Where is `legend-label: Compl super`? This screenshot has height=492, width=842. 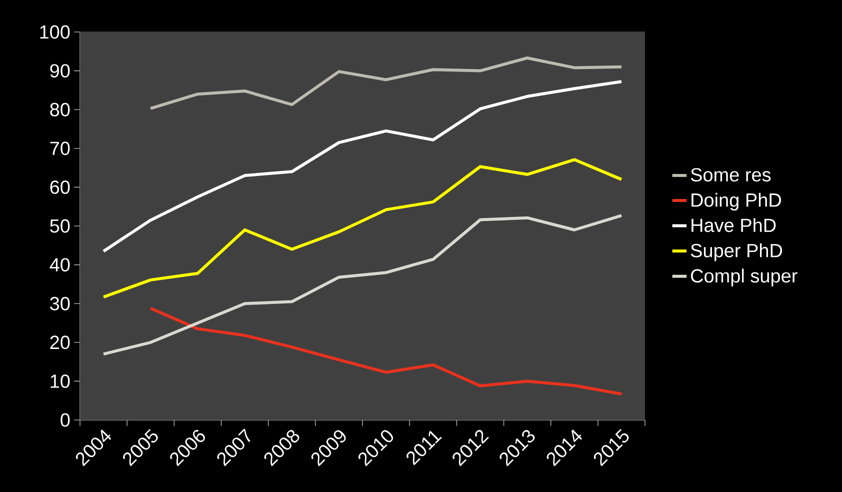 legend-label: Compl super is located at coordinates (744, 277).